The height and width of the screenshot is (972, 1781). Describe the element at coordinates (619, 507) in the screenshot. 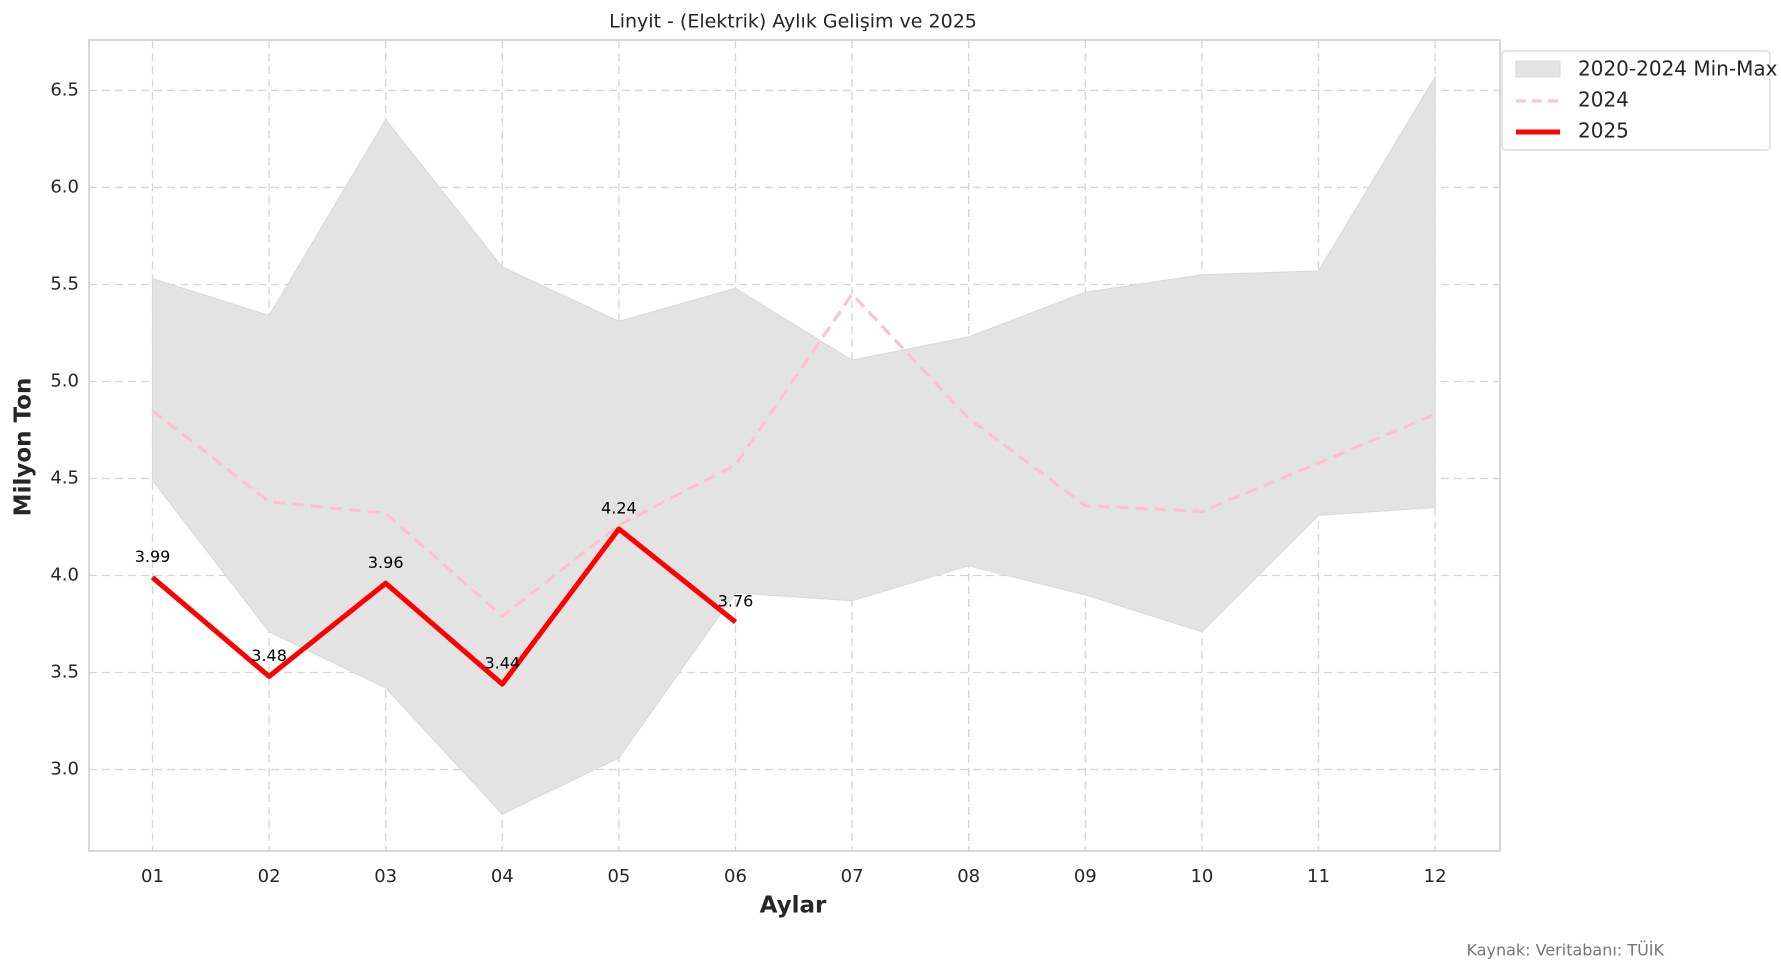

I see `data-label: 4.24` at that location.